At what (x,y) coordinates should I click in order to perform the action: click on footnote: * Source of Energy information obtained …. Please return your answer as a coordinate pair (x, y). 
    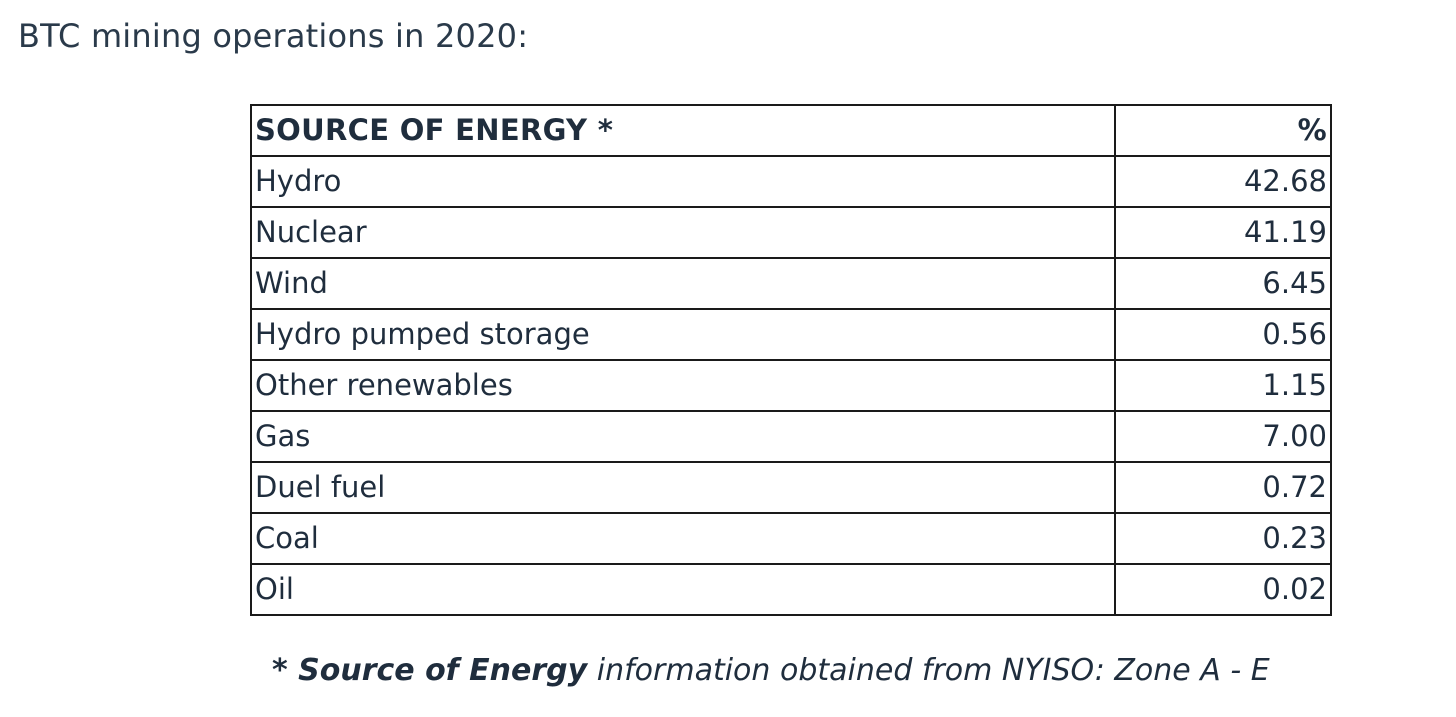
    Looking at the image, I should click on (771, 671).